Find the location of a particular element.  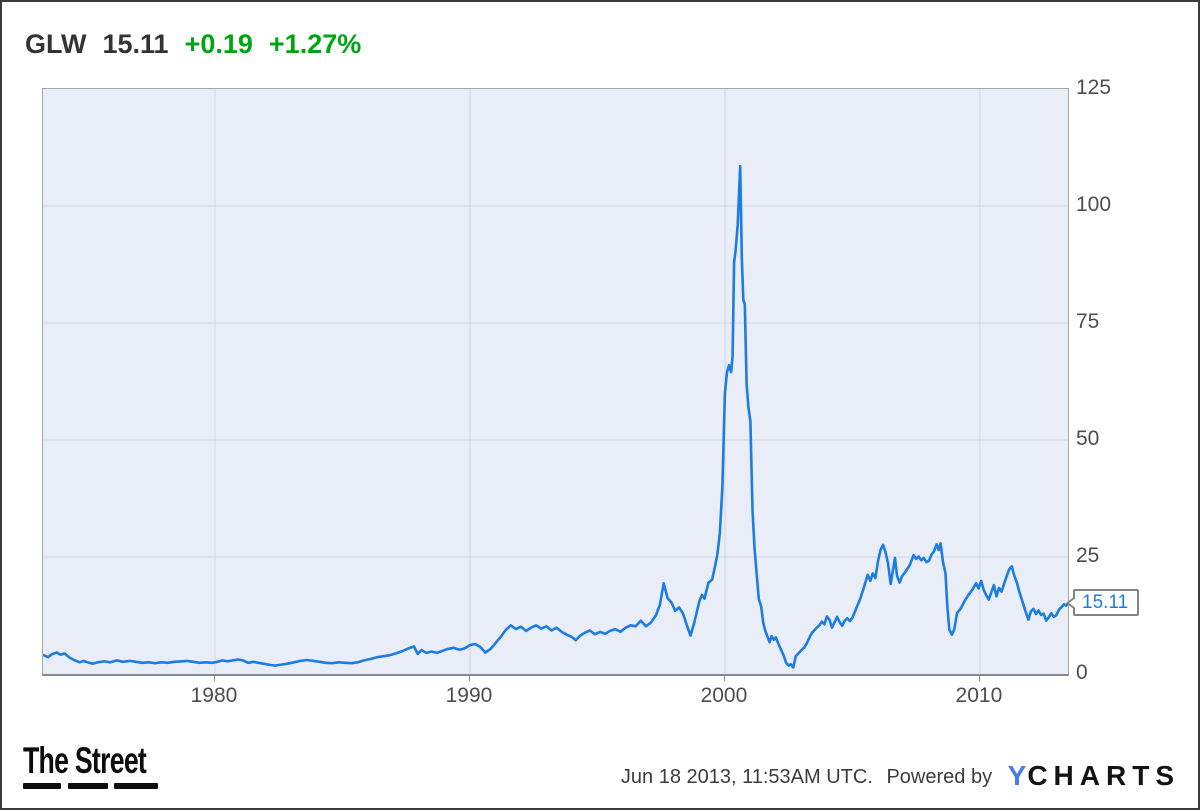

powered-by-label: Powered by is located at coordinates (939, 777).